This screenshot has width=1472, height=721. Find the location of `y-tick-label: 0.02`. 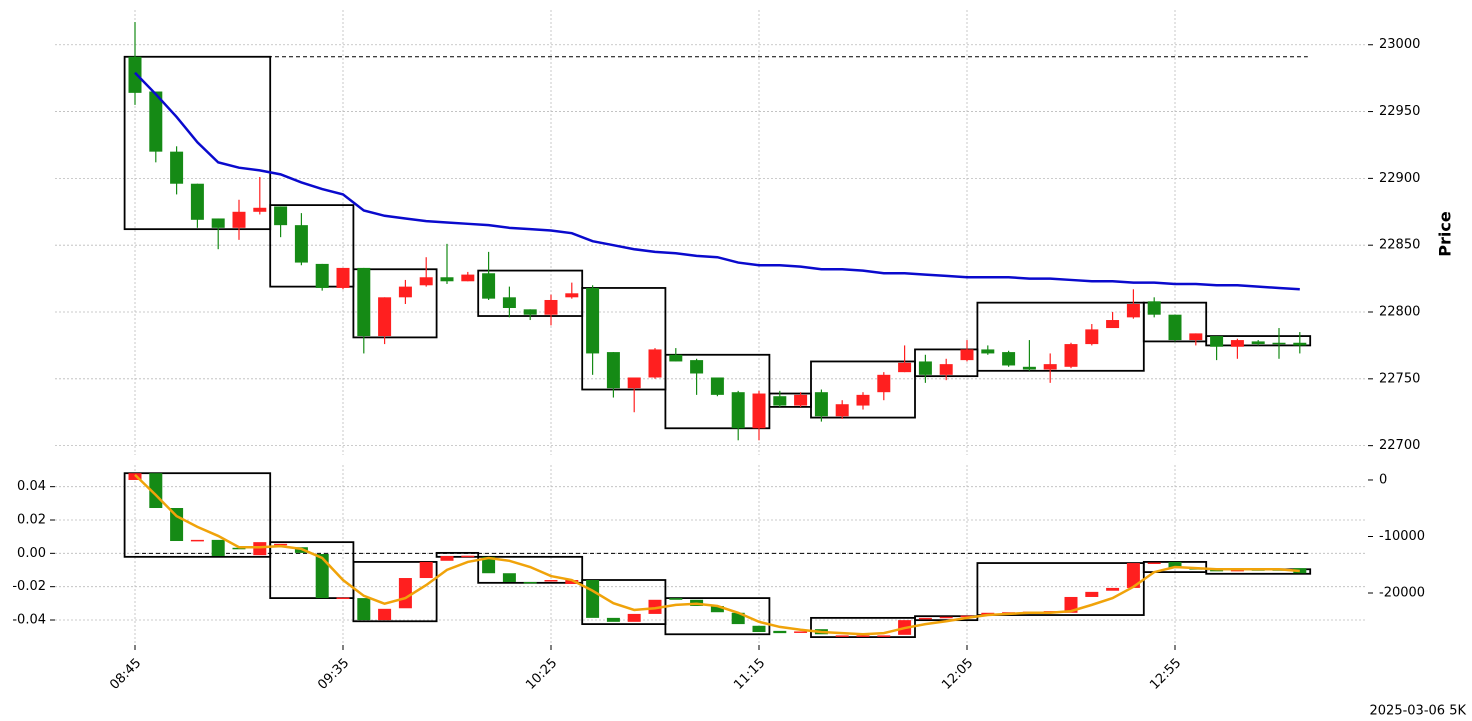

y-tick-label: 0.02 is located at coordinates (31, 520).